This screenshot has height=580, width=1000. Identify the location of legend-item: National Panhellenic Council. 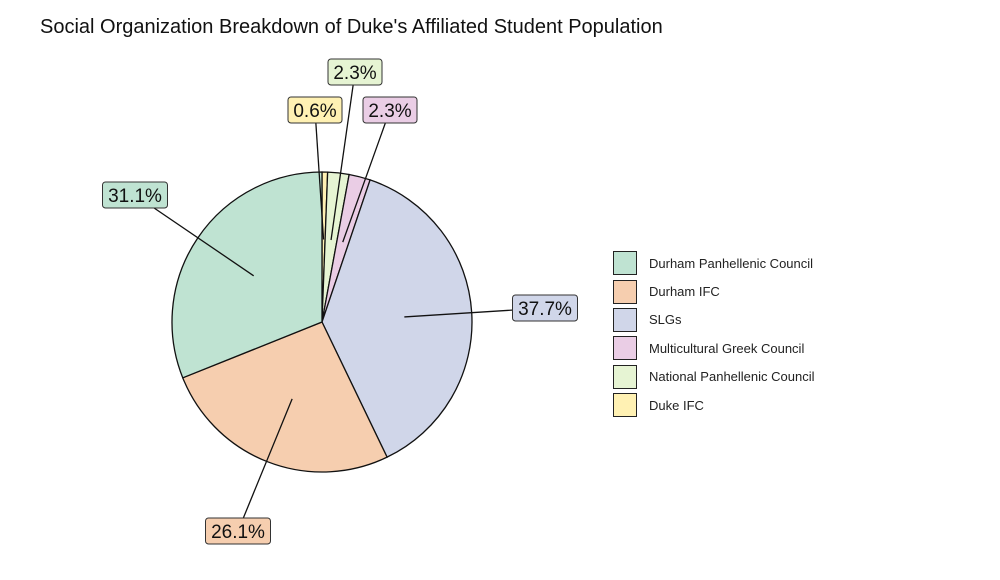
(714, 377).